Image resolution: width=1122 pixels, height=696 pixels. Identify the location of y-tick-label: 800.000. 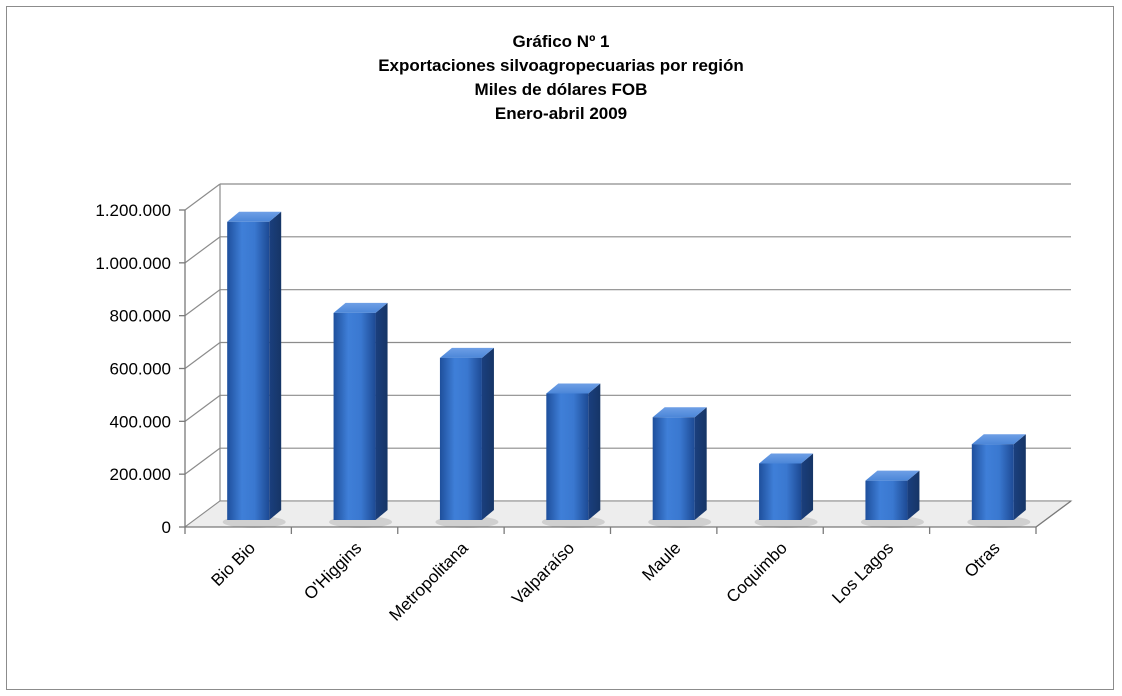
(140, 316).